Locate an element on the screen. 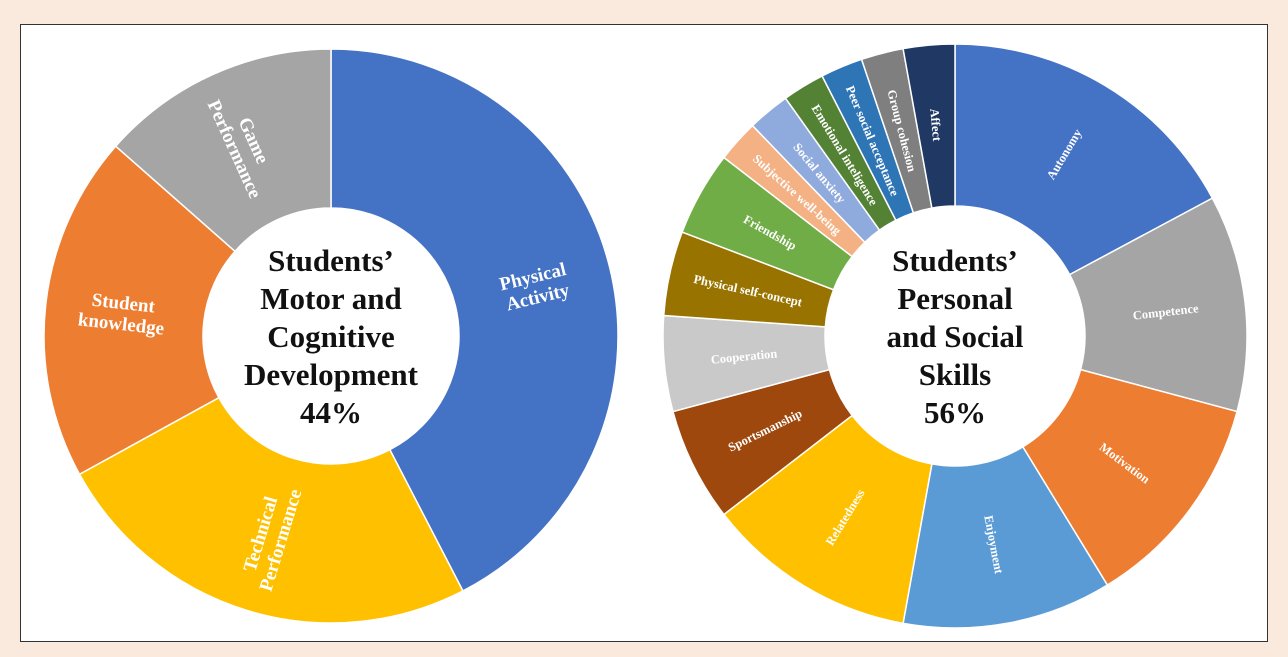 Image resolution: width=1288 pixels, height=657 pixels. slice-label-affect: Affect is located at coordinates (935, 125).